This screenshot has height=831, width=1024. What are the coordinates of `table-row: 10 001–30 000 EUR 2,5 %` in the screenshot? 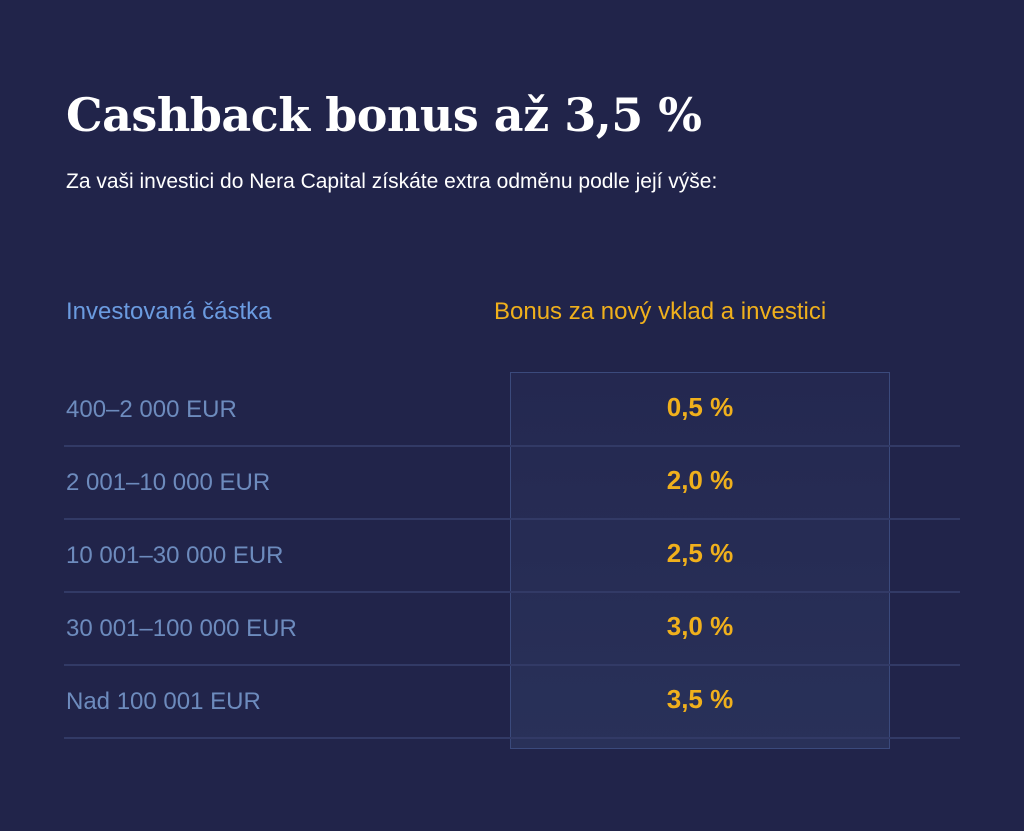 It's located at (512, 556).